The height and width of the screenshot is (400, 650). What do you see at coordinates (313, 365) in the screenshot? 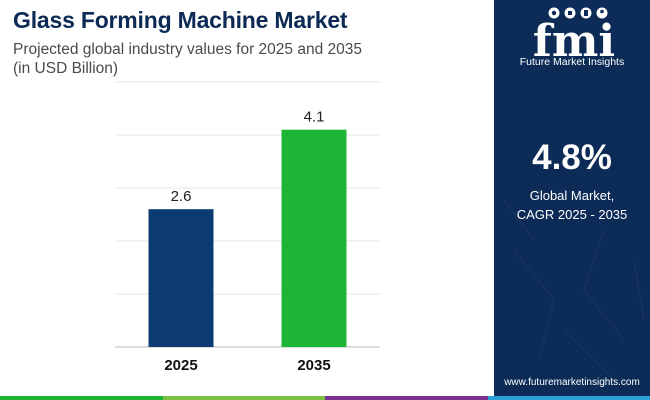
I see `category-label-2035: 2035` at bounding box center [313, 365].